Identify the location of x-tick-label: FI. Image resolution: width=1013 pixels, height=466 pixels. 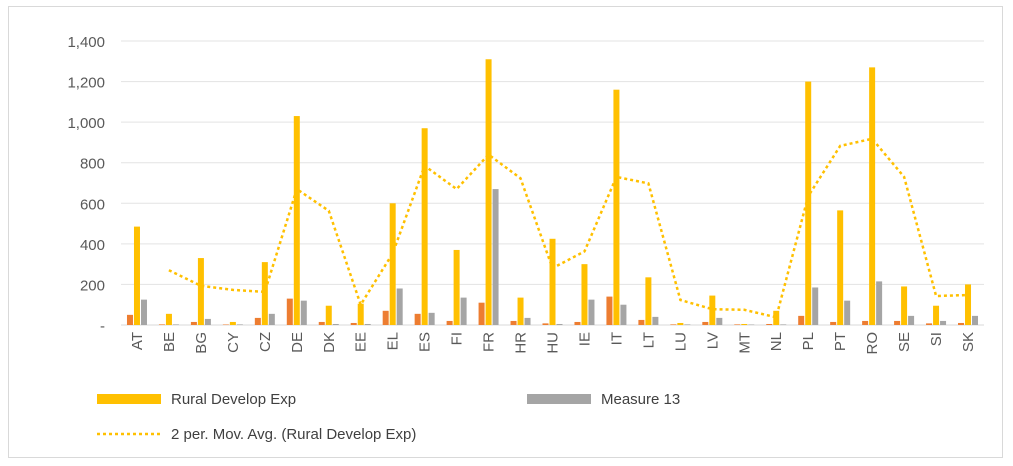
(457, 338).